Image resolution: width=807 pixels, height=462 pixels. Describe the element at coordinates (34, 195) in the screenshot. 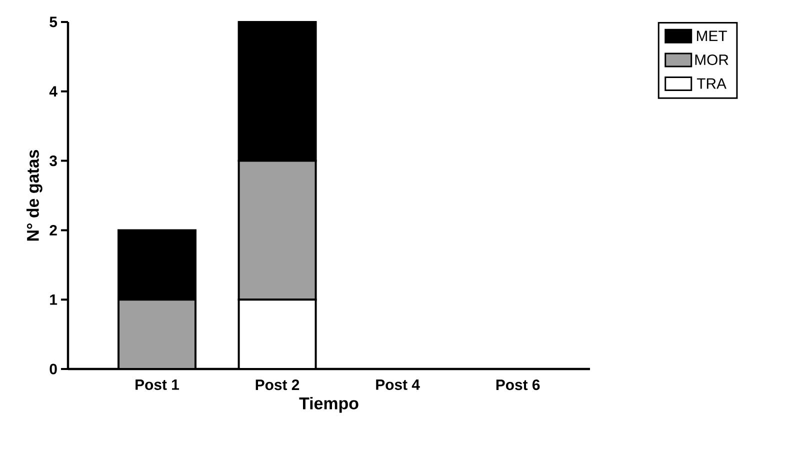

I see `y-axis-title: N° de gatas` at that location.